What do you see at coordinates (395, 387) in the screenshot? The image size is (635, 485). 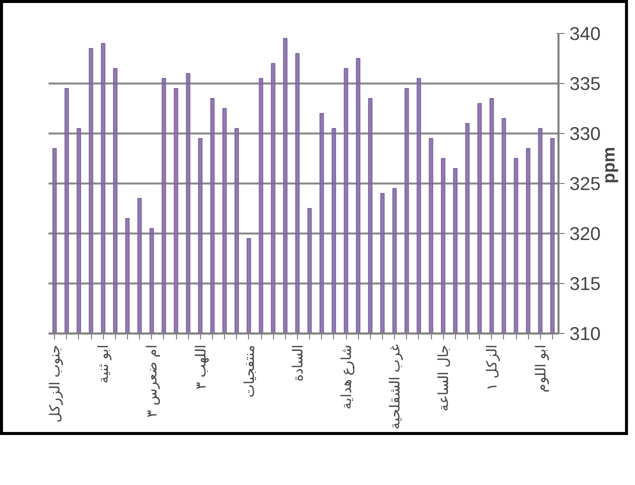 I see `x-tick-label: غرب الشقلحية` at bounding box center [395, 387].